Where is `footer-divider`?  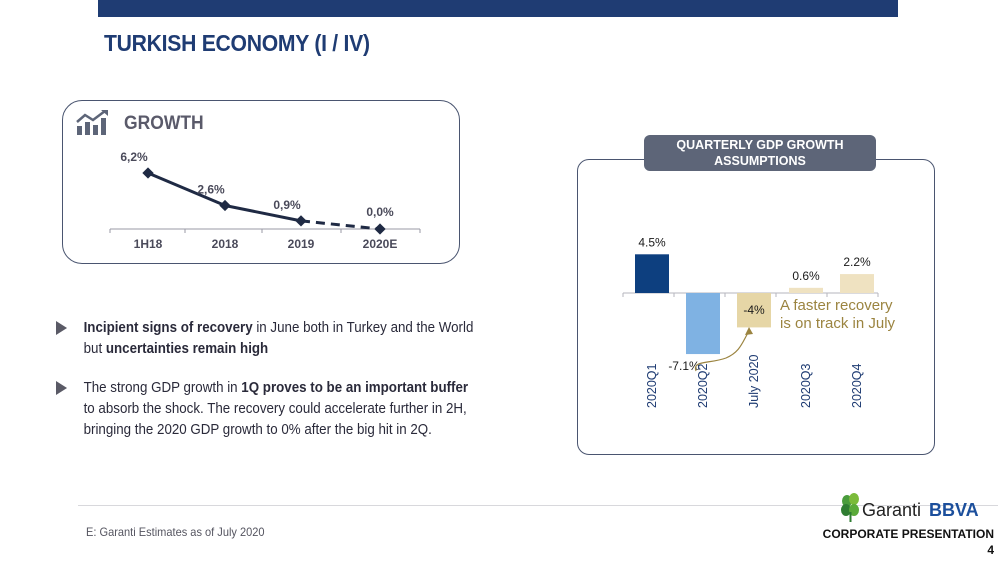
footer-divider is located at coordinates (538, 505).